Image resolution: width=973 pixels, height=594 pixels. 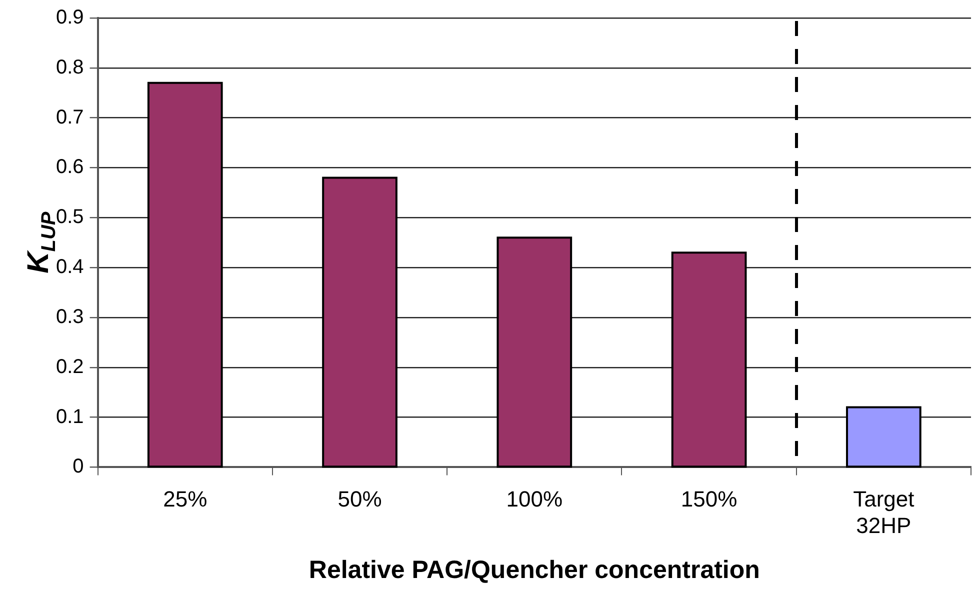 What do you see at coordinates (70, 367) in the screenshot?
I see `y-tick-label: 0.2` at bounding box center [70, 367].